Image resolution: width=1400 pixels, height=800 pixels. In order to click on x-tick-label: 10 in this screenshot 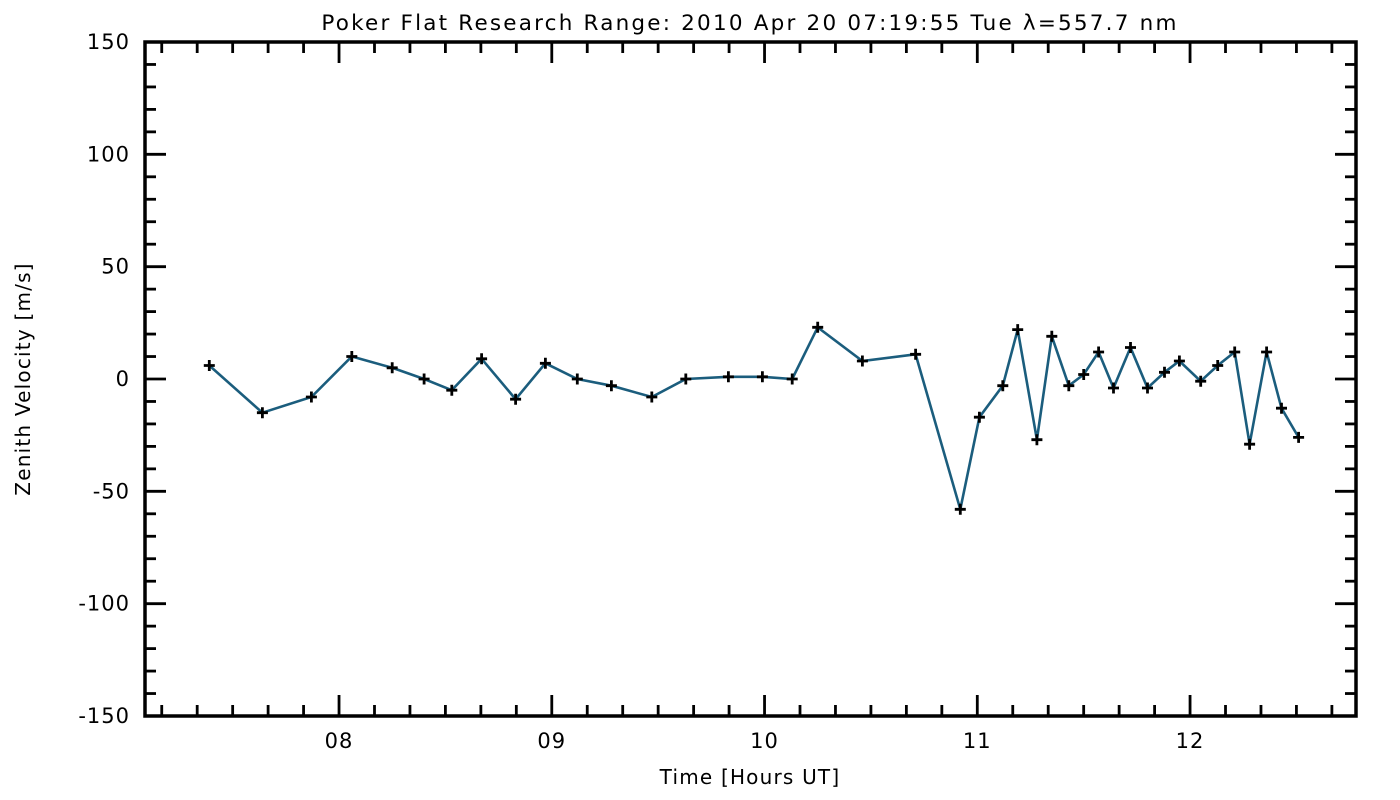, I will do `click(764, 741)`.